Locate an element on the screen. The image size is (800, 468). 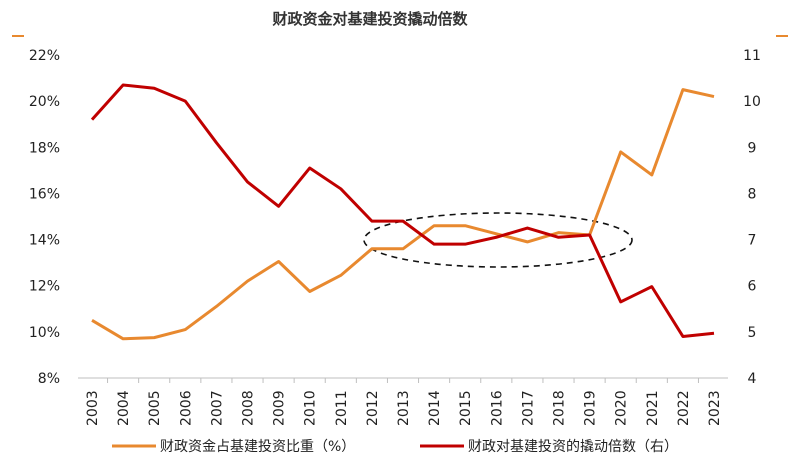
x-tick-label: 2009 is located at coordinates (280, 408).